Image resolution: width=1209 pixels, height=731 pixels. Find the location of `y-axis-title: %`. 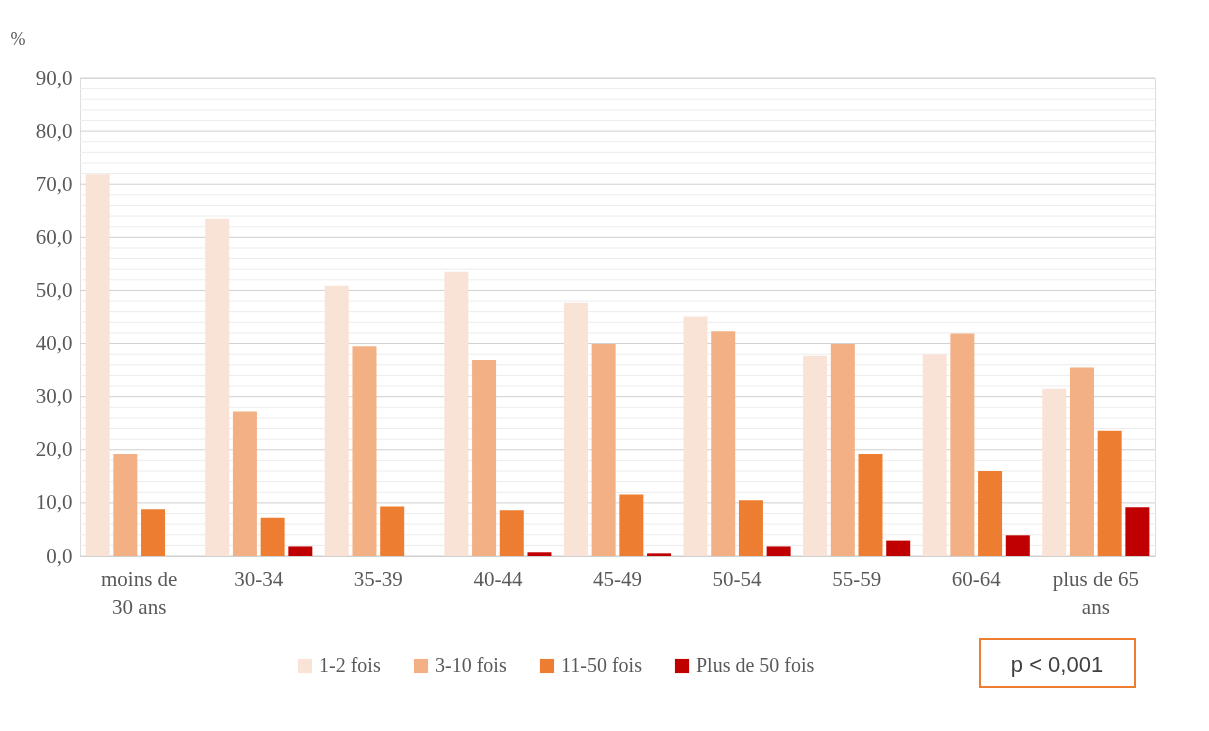

y-axis-title: % is located at coordinates (18, 38).